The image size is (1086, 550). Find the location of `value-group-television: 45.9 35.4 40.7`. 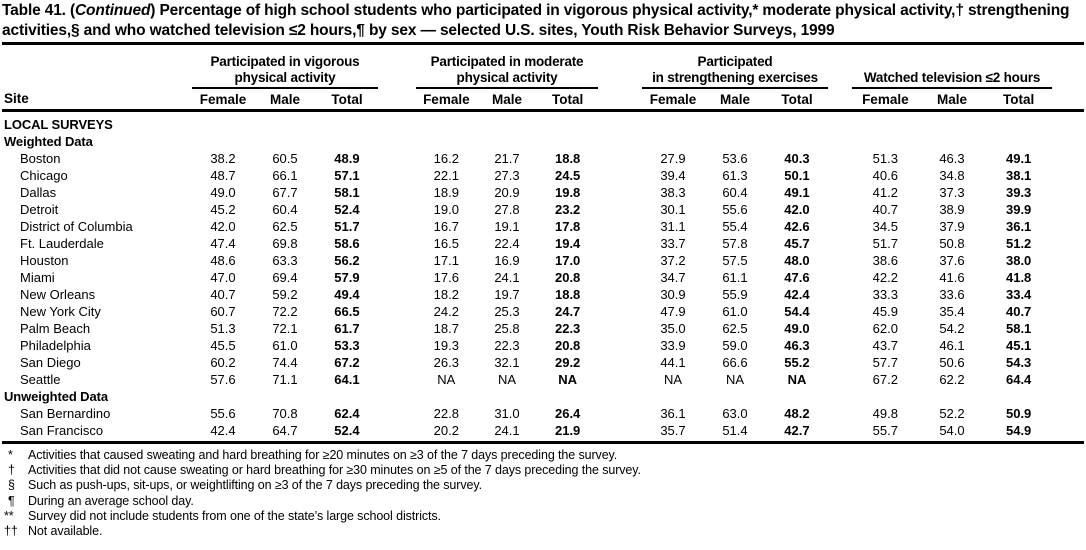

value-group-television: 45.9 35.4 40.7 is located at coordinates (952, 311).